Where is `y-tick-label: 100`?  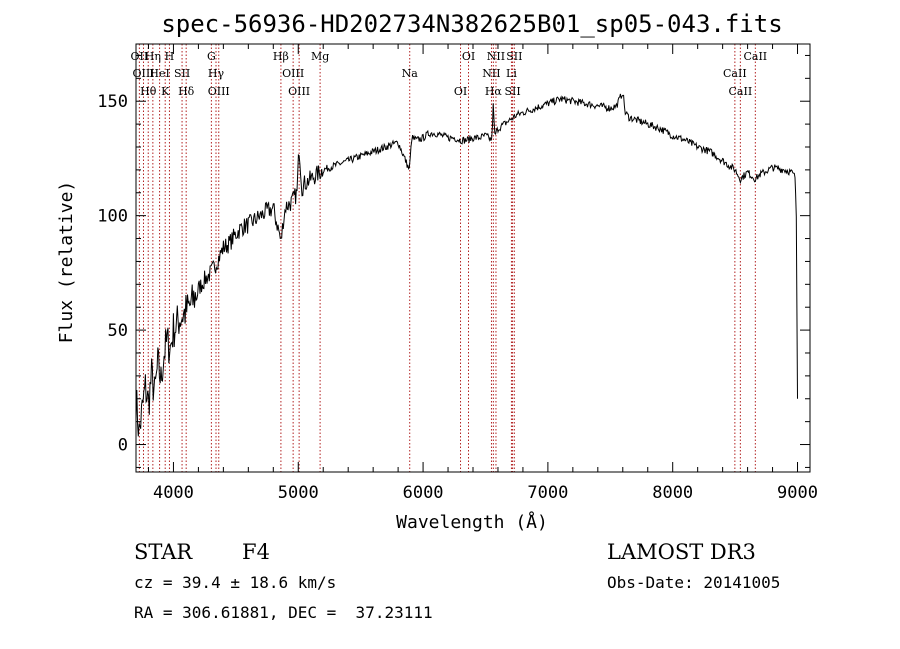
y-tick-label: 100 is located at coordinates (112, 217).